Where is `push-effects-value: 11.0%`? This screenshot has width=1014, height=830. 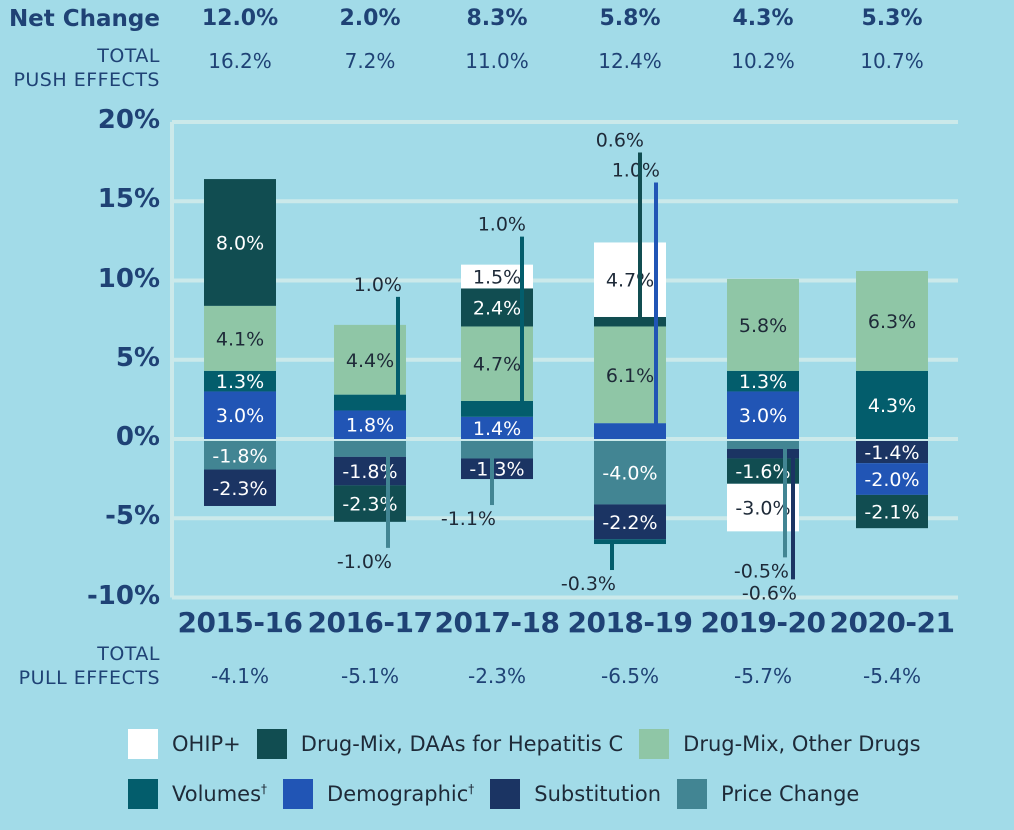
push-effects-value: 11.0% is located at coordinates (497, 61).